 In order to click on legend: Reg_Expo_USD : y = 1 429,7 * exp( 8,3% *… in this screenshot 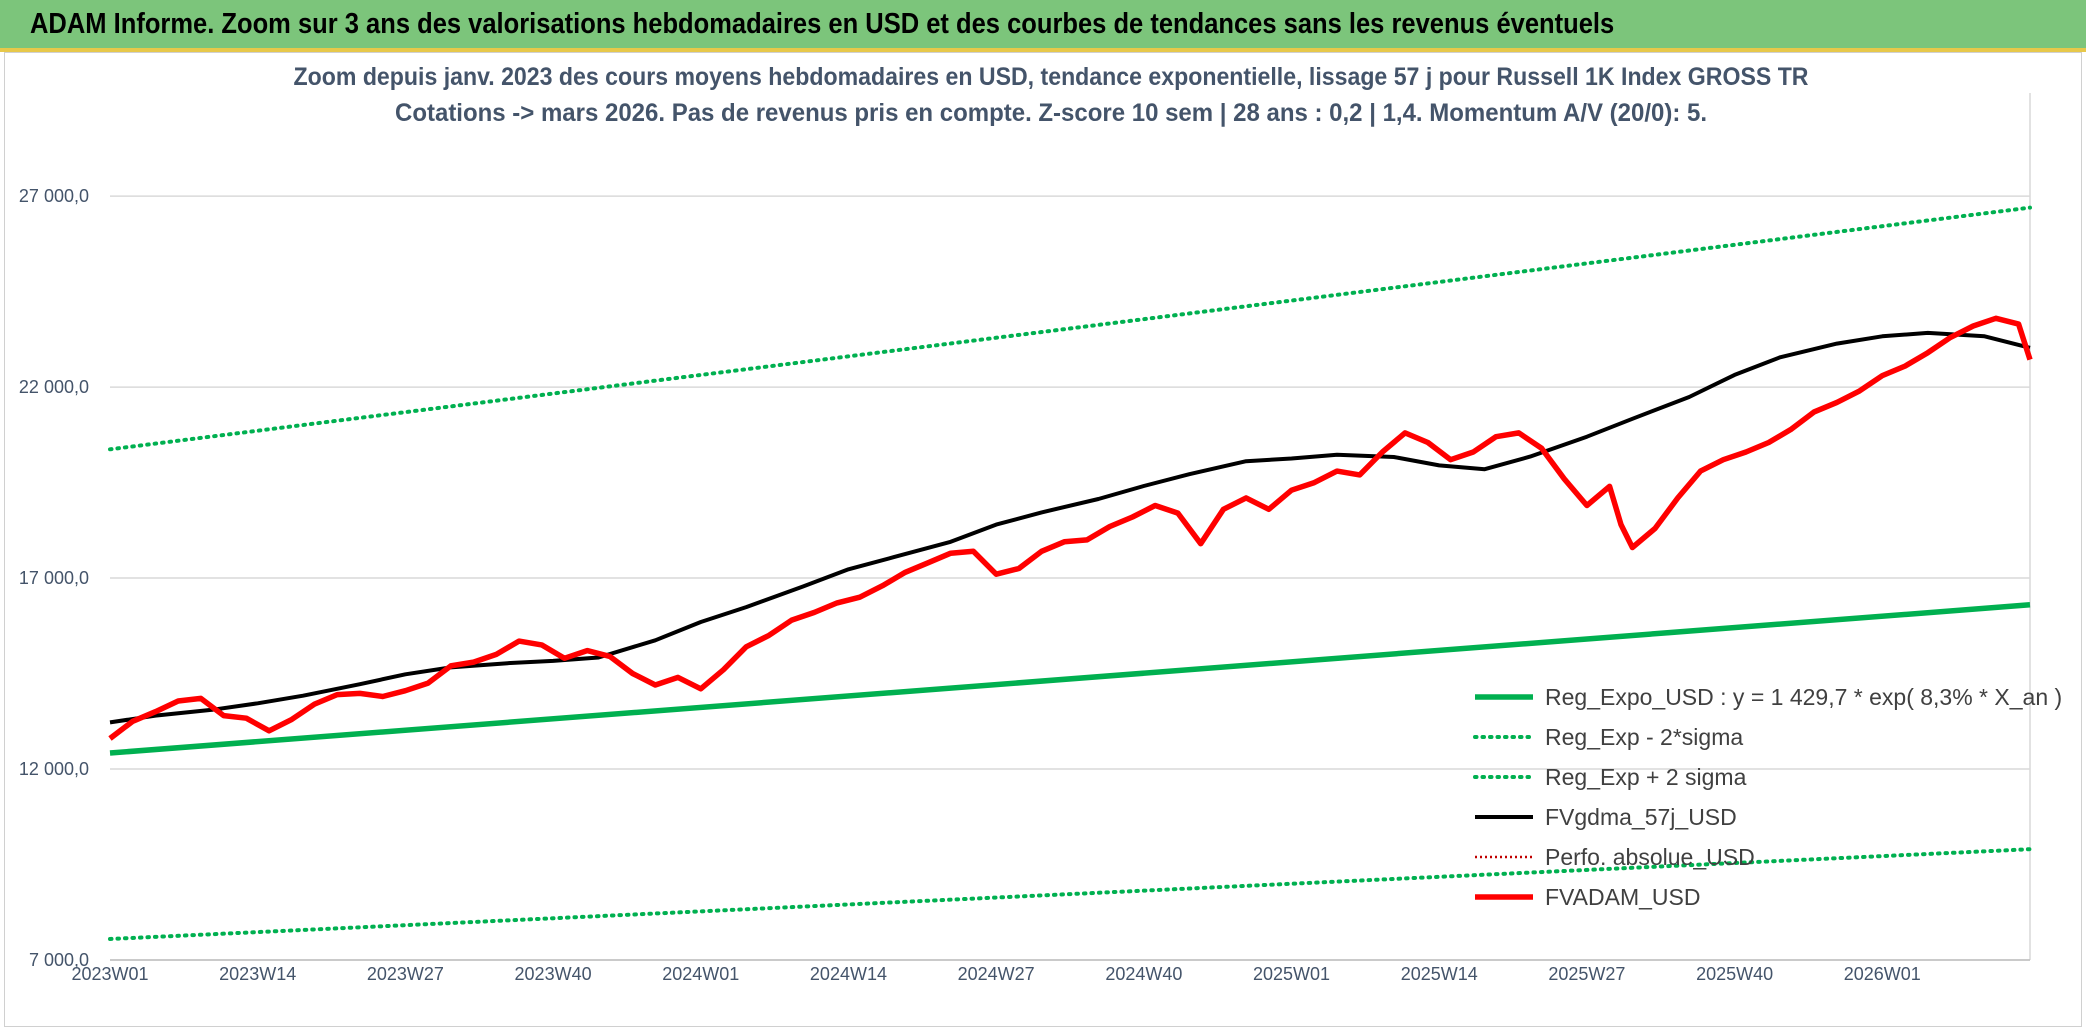, I will do `click(1767, 797)`.